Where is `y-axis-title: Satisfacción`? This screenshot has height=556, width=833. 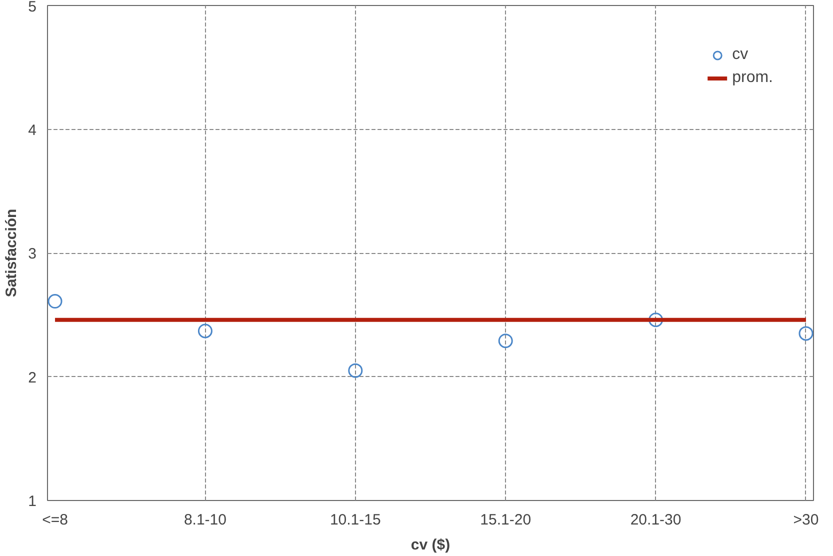
y-axis-title: Satisfacción is located at coordinates (11, 253).